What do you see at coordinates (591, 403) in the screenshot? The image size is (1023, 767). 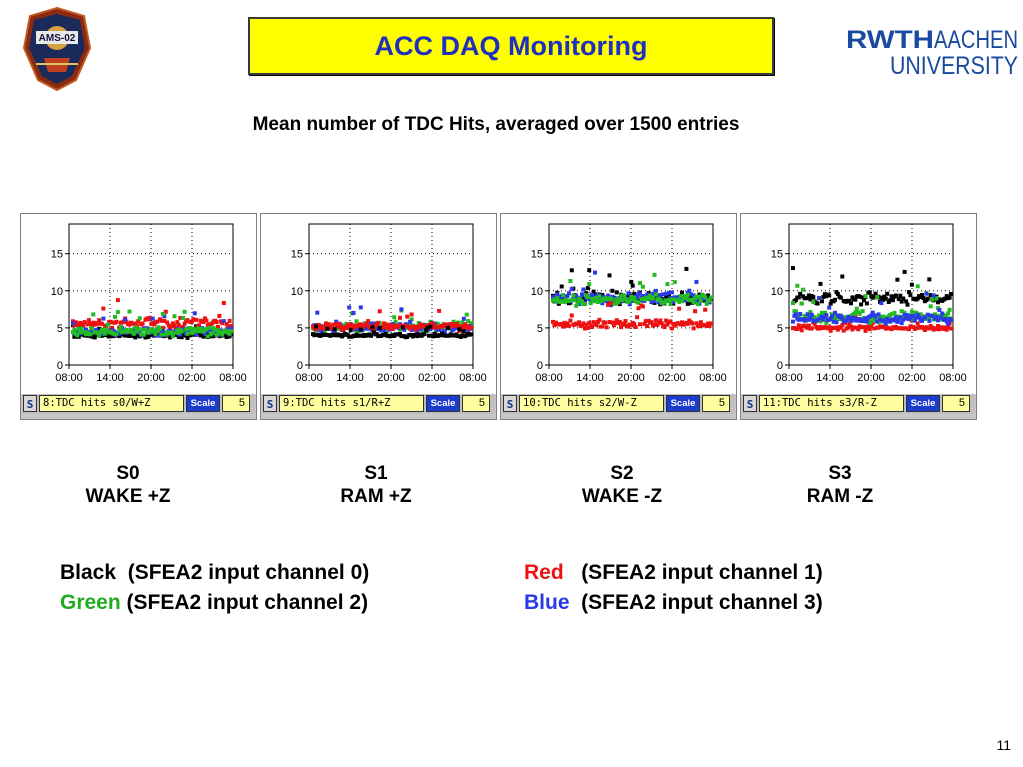 I see `histogram-selector: 10:TDC hits s2/W-Z` at bounding box center [591, 403].